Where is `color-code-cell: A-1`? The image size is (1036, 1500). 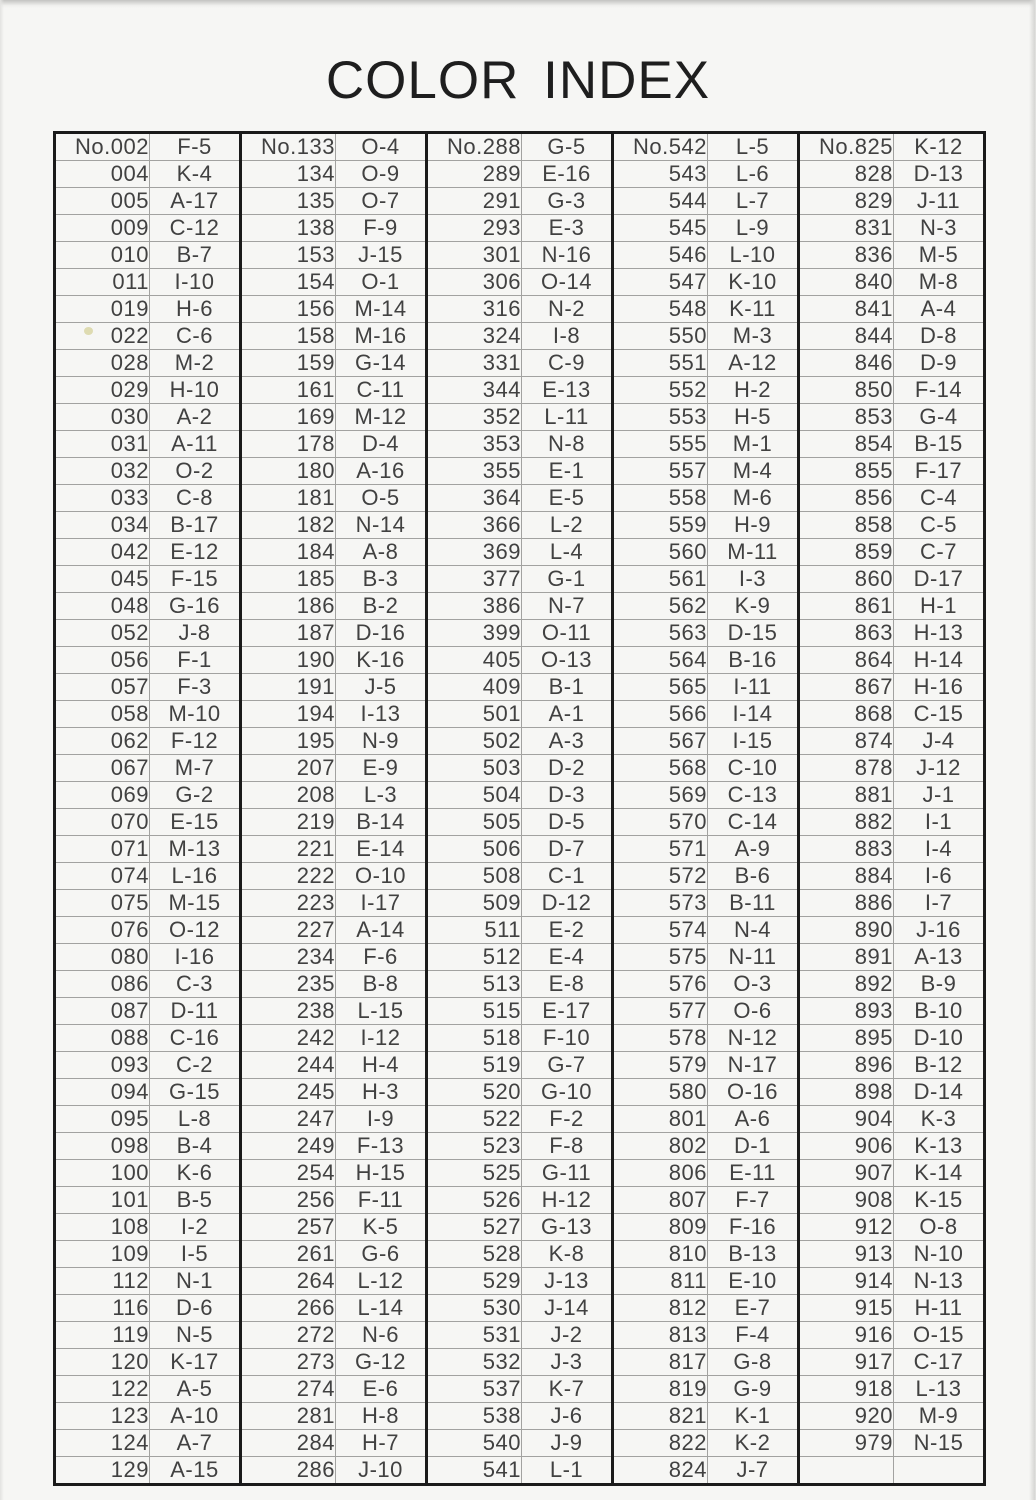
color-code-cell: A-1 is located at coordinates (567, 714).